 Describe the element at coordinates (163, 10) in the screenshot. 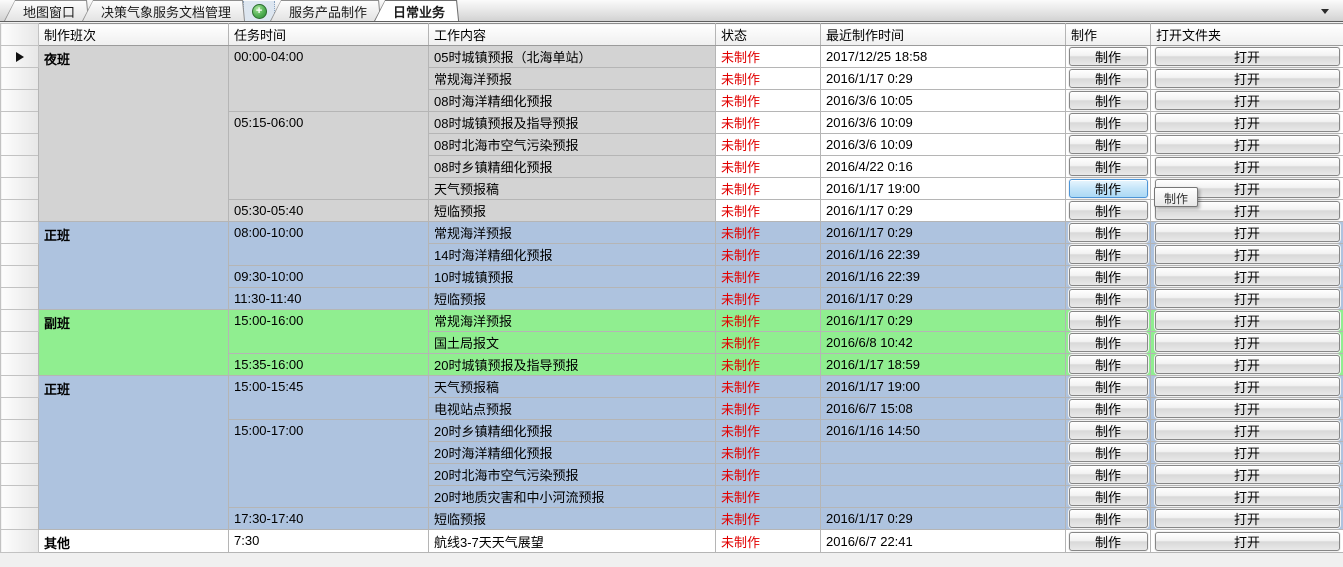

I see `tab-doc-management: 决策气象服务文档管理` at that location.